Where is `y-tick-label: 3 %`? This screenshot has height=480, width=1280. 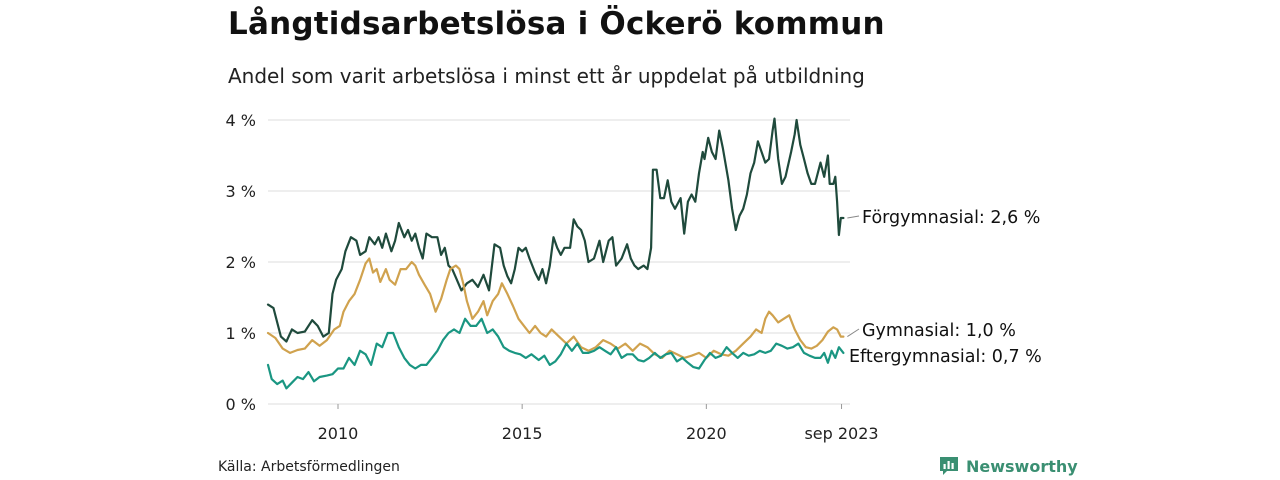
y-tick-label: 3 % is located at coordinates (241, 191).